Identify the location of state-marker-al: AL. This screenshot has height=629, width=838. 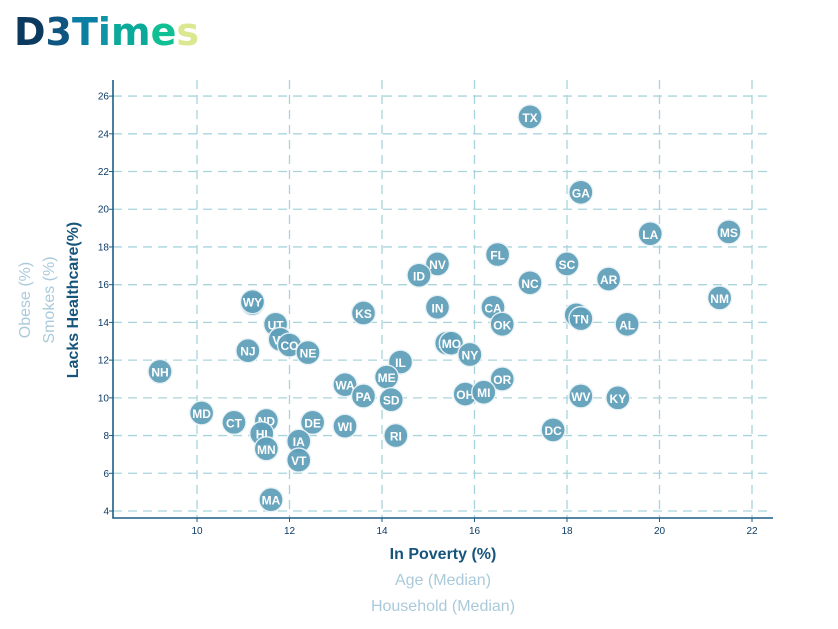
(627, 324).